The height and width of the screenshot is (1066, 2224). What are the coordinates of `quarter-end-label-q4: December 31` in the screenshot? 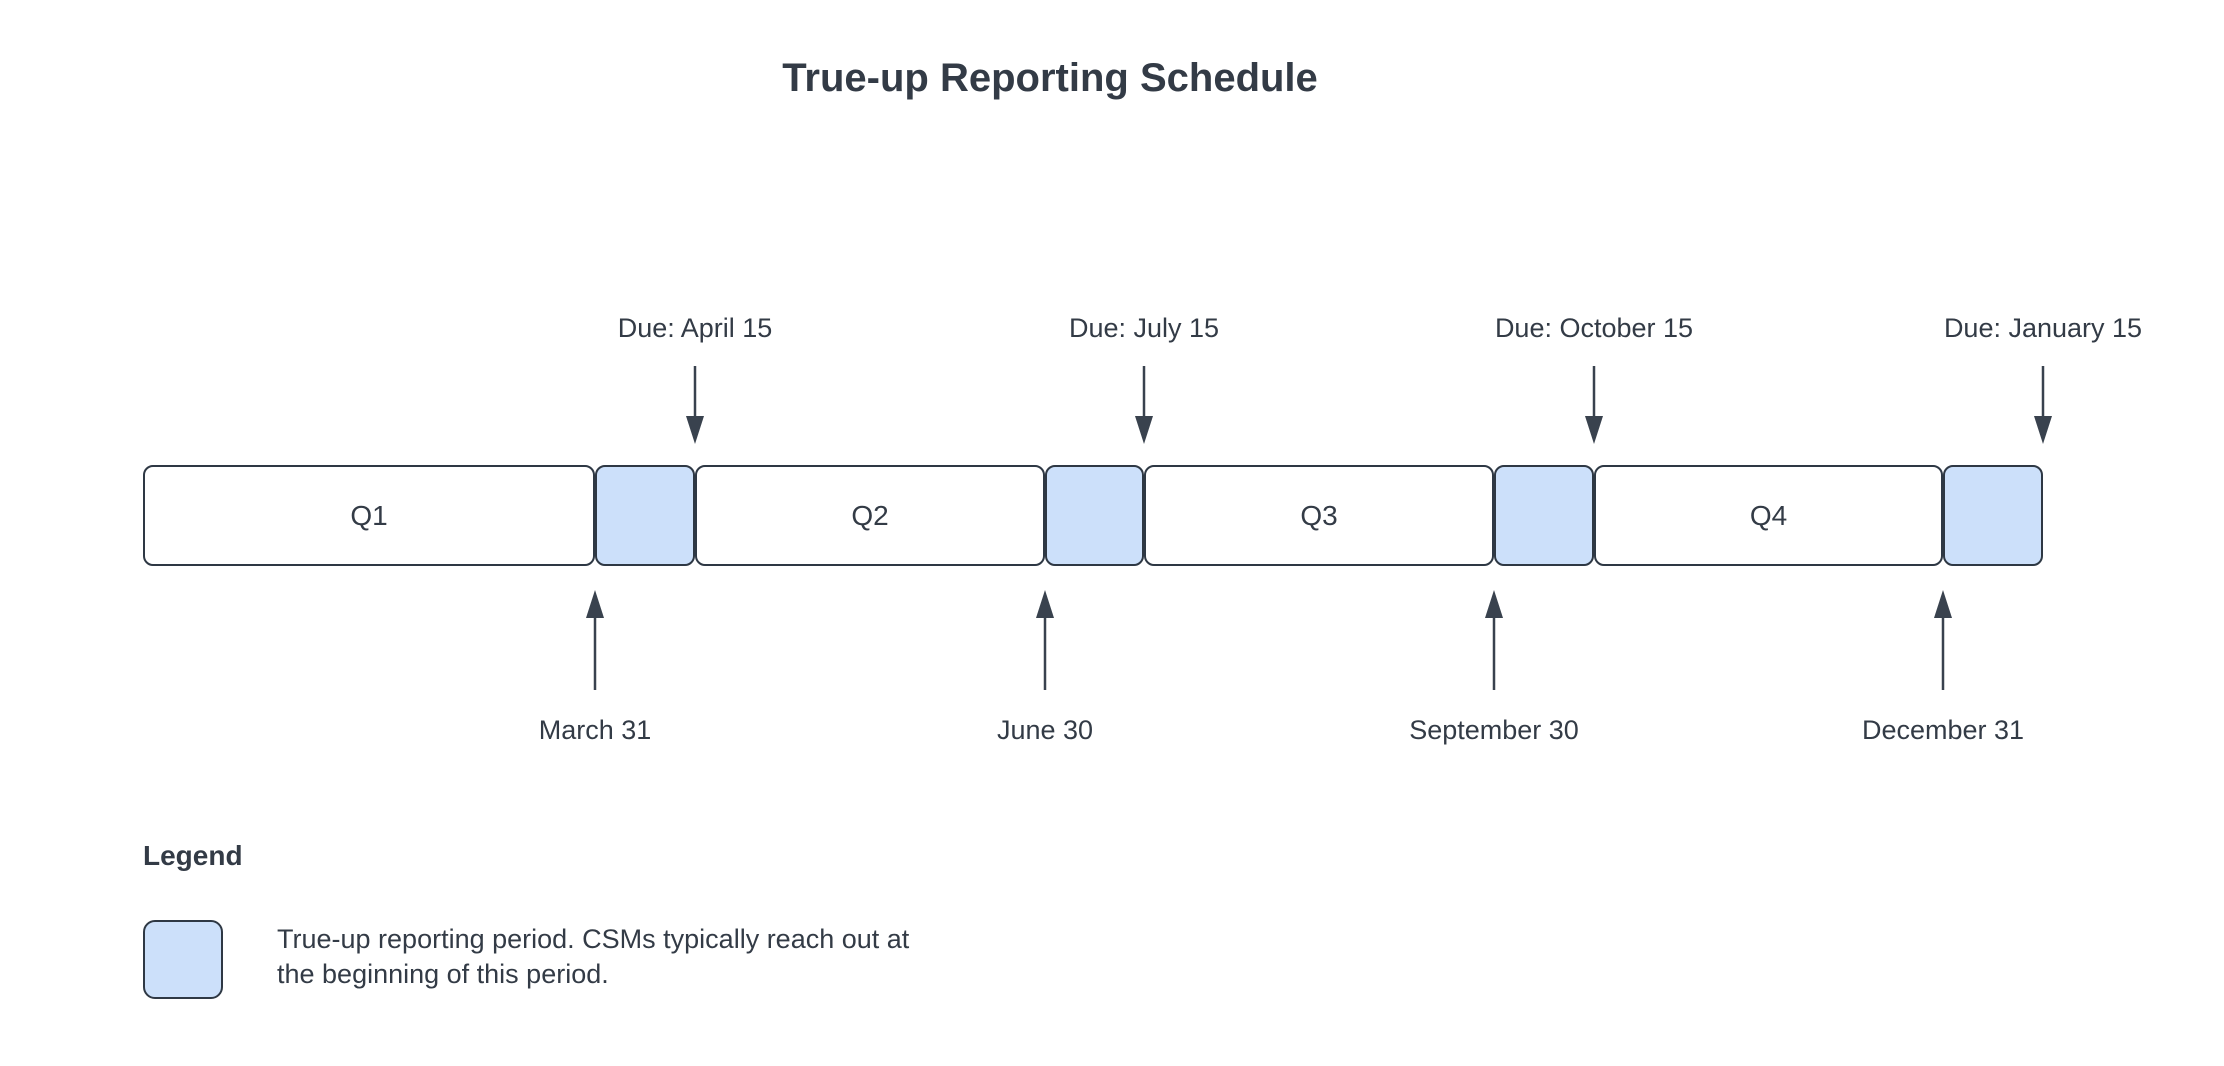 It's located at (1943, 730).